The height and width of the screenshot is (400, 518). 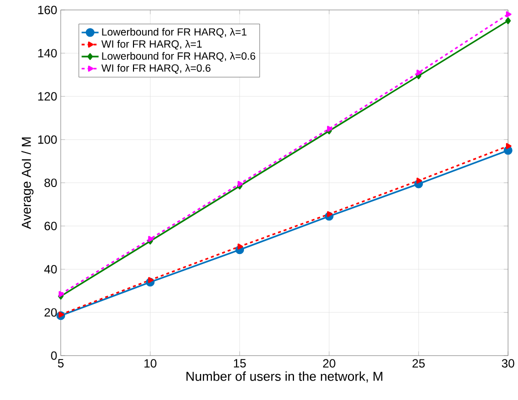 I want to click on y-tick-label: 0, so click(x=54, y=355).